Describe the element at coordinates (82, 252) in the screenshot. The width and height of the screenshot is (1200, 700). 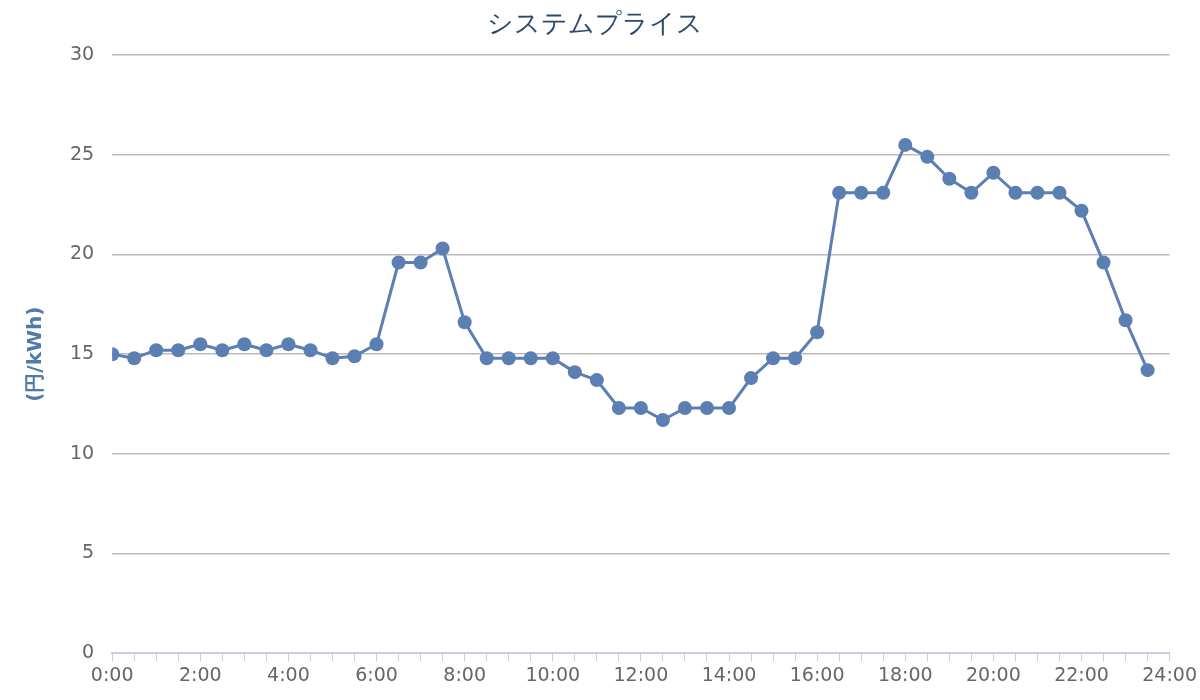
I see `y-tick-label: 20` at that location.